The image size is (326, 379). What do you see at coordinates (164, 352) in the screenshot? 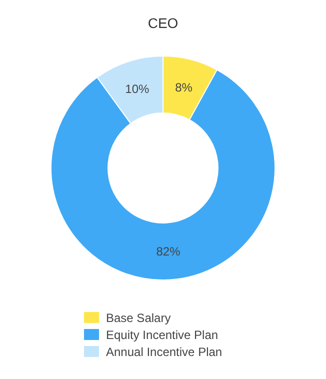
I see `legend-label: Annual Incentive Plan` at bounding box center [164, 352].